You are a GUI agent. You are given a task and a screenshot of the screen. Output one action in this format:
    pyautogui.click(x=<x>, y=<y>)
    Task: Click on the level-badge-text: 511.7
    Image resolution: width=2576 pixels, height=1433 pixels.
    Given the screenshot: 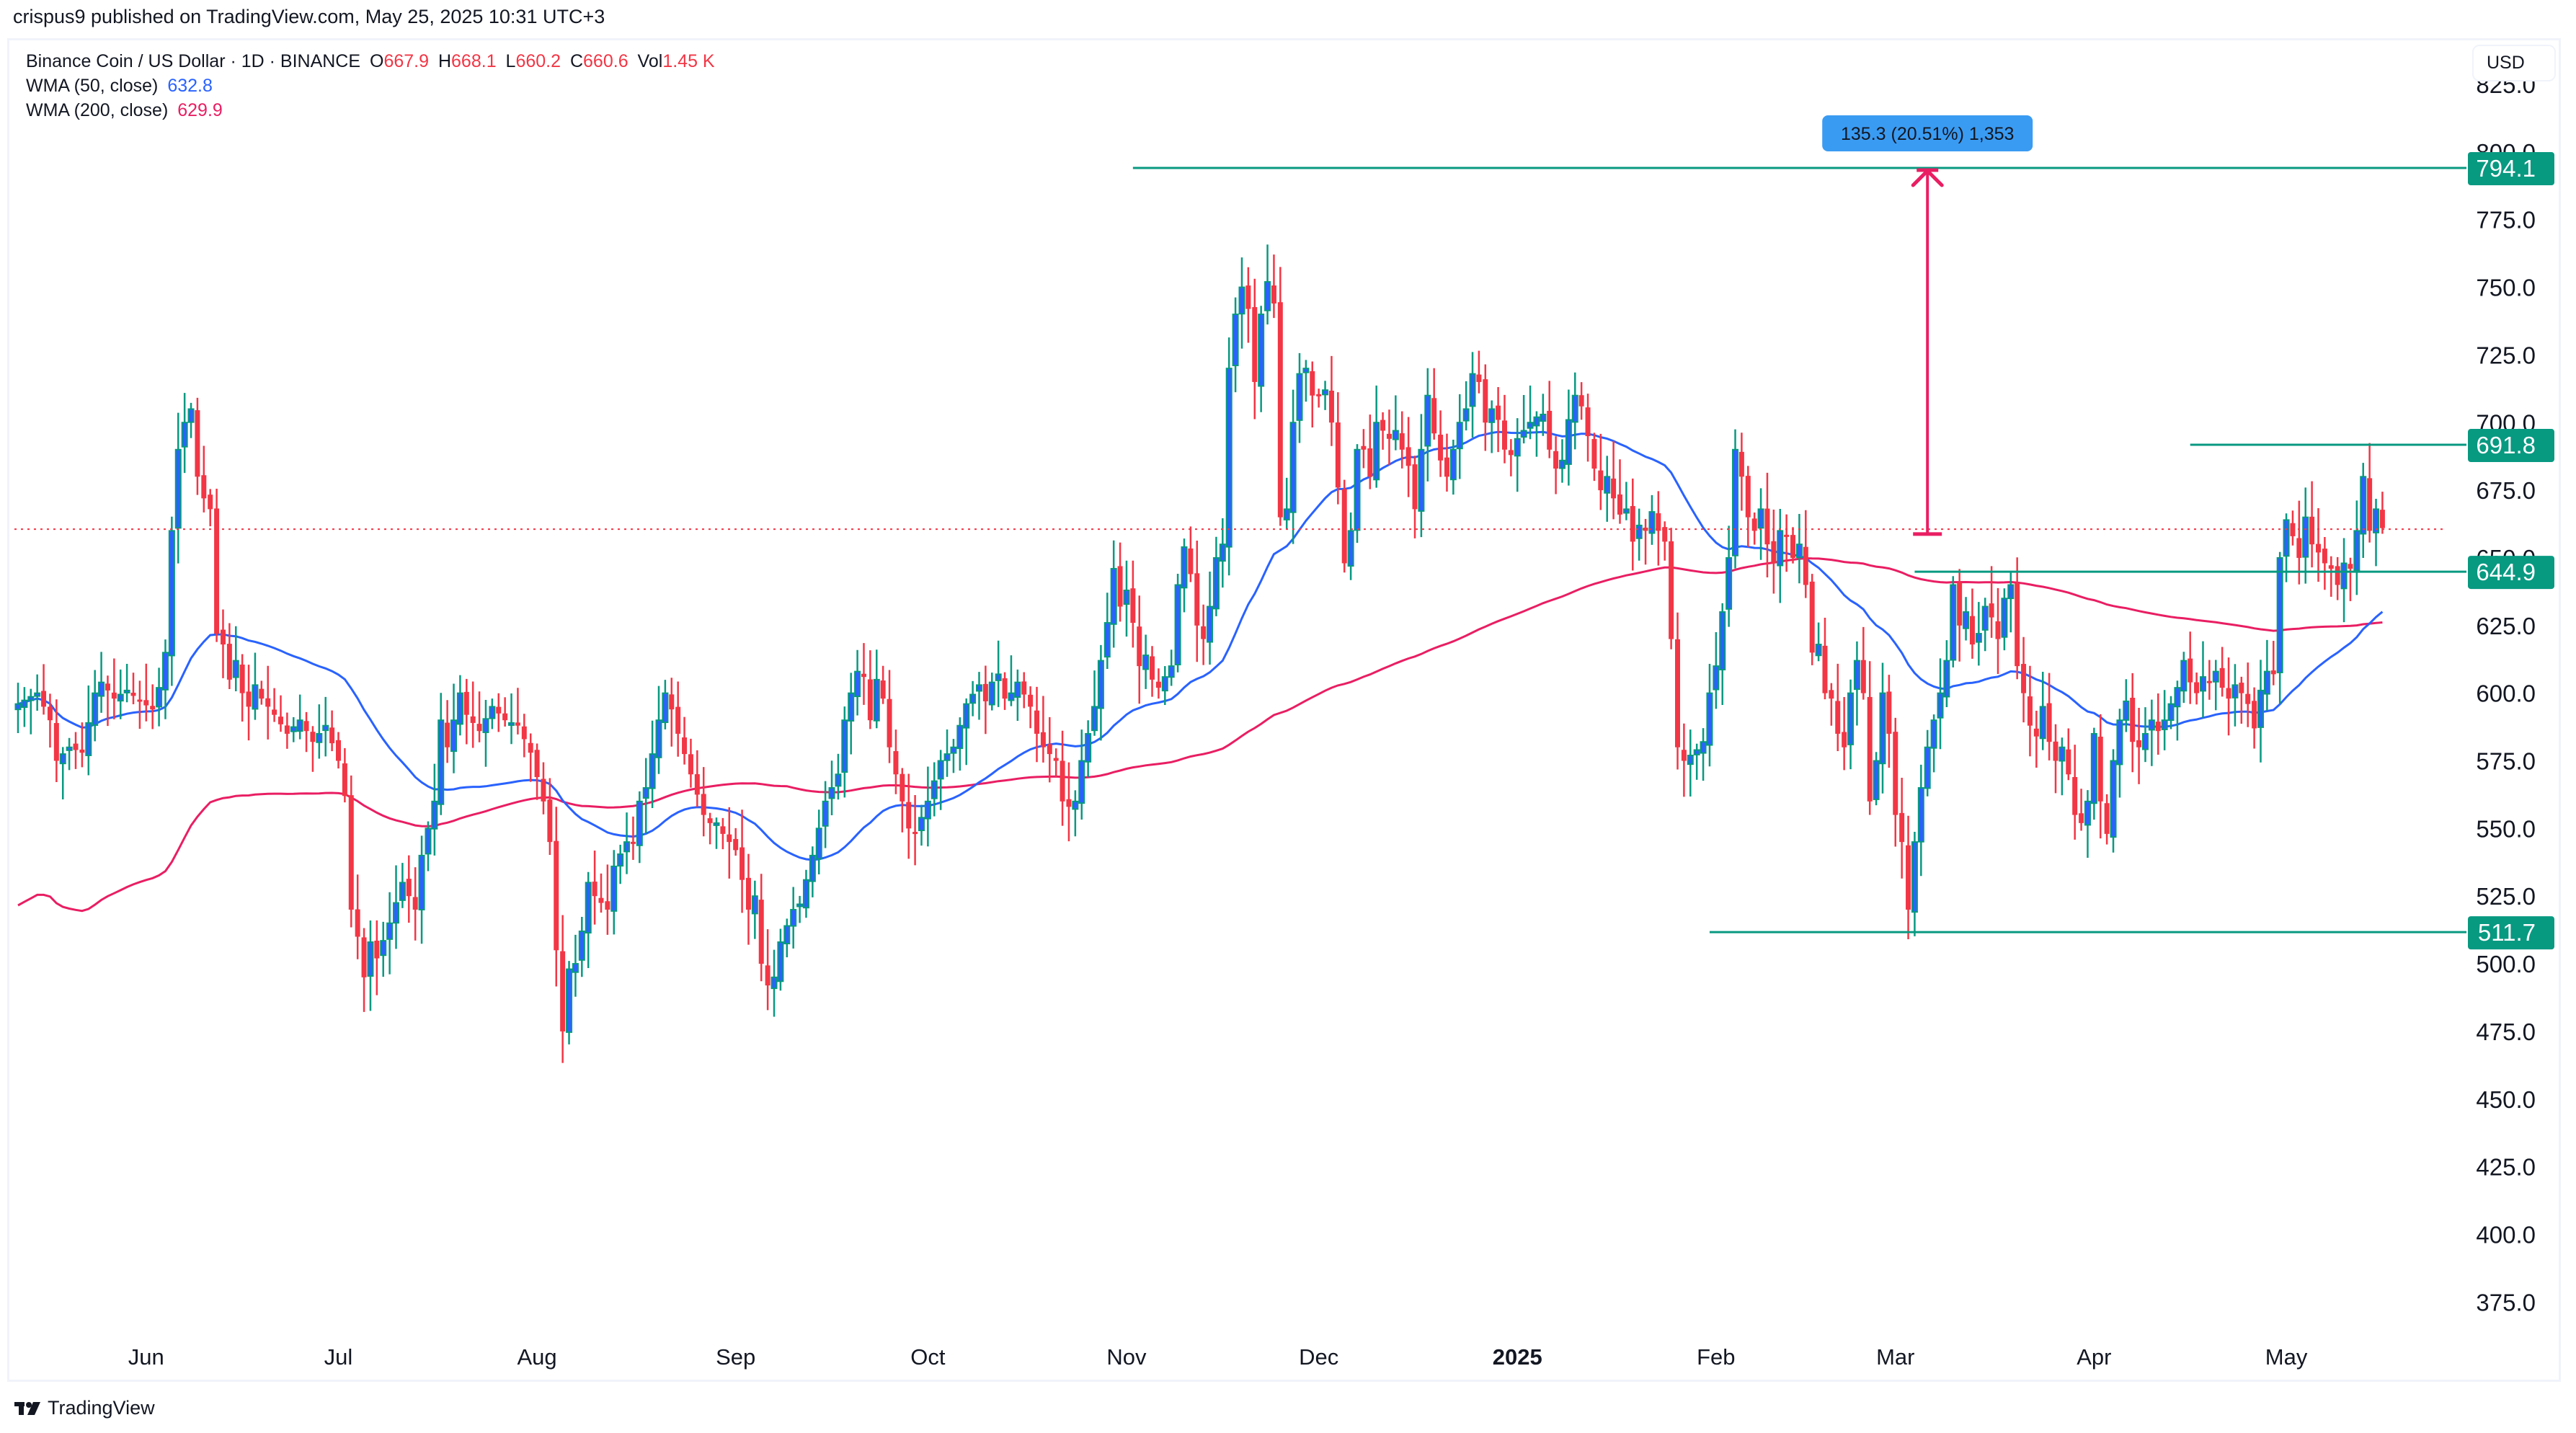 What is the action you would take?
    pyautogui.click(x=2507, y=932)
    